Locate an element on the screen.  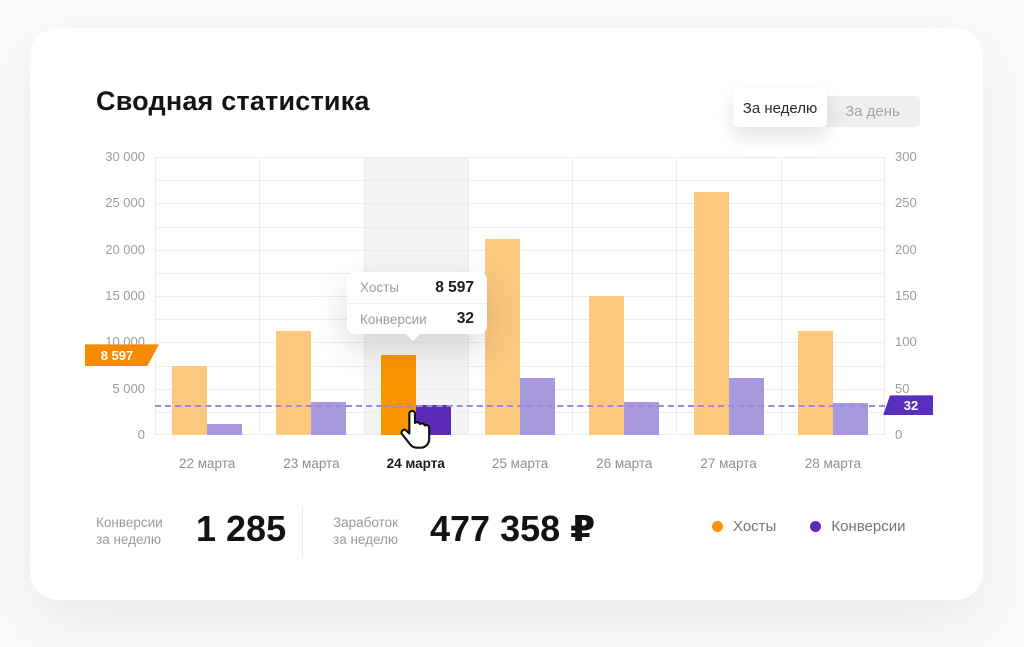
y-axis-right-label: 0 is located at coordinates (899, 434).